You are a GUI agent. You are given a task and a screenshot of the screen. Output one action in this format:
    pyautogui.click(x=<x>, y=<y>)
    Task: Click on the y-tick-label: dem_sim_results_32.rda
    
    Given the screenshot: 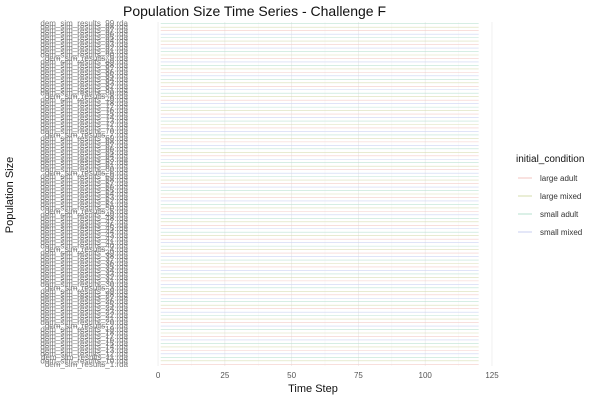 What is the action you would take?
    pyautogui.click(x=84, y=277)
    